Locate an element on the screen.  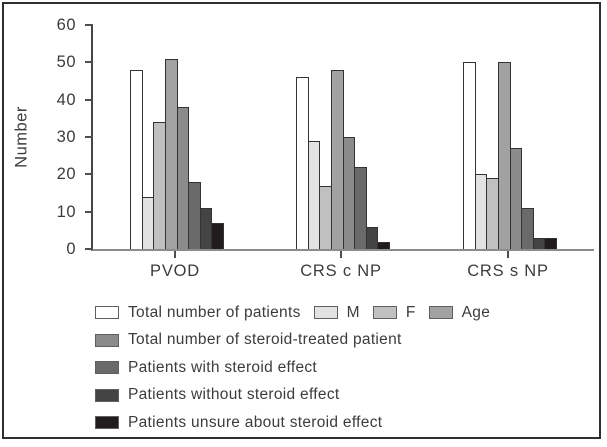
legend-label: Patients unsure about steroid effect is located at coordinates (255, 422).